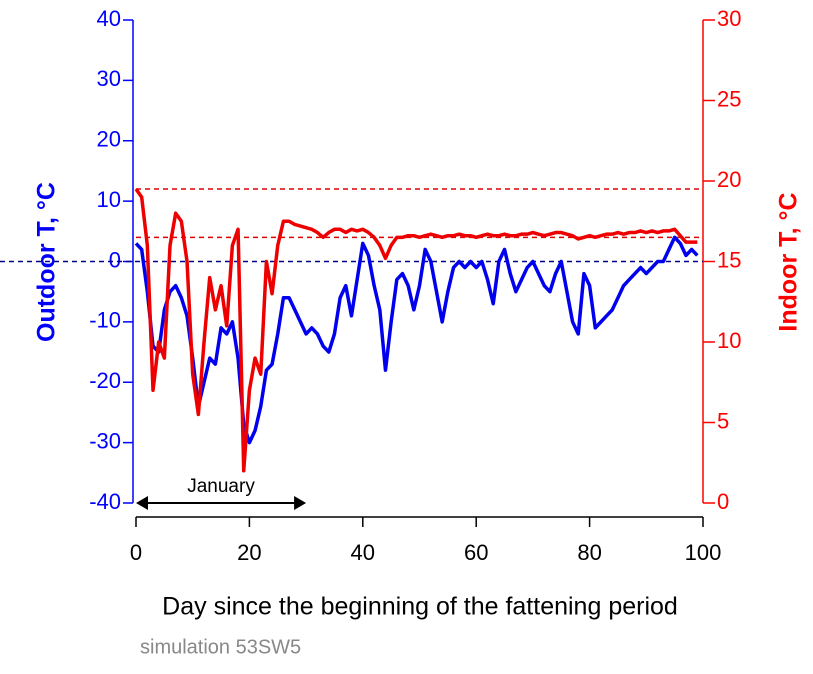 This screenshot has width=813, height=674. What do you see at coordinates (789, 261) in the screenshot?
I see `y2-axis-title: Indoor T, °C` at bounding box center [789, 261].